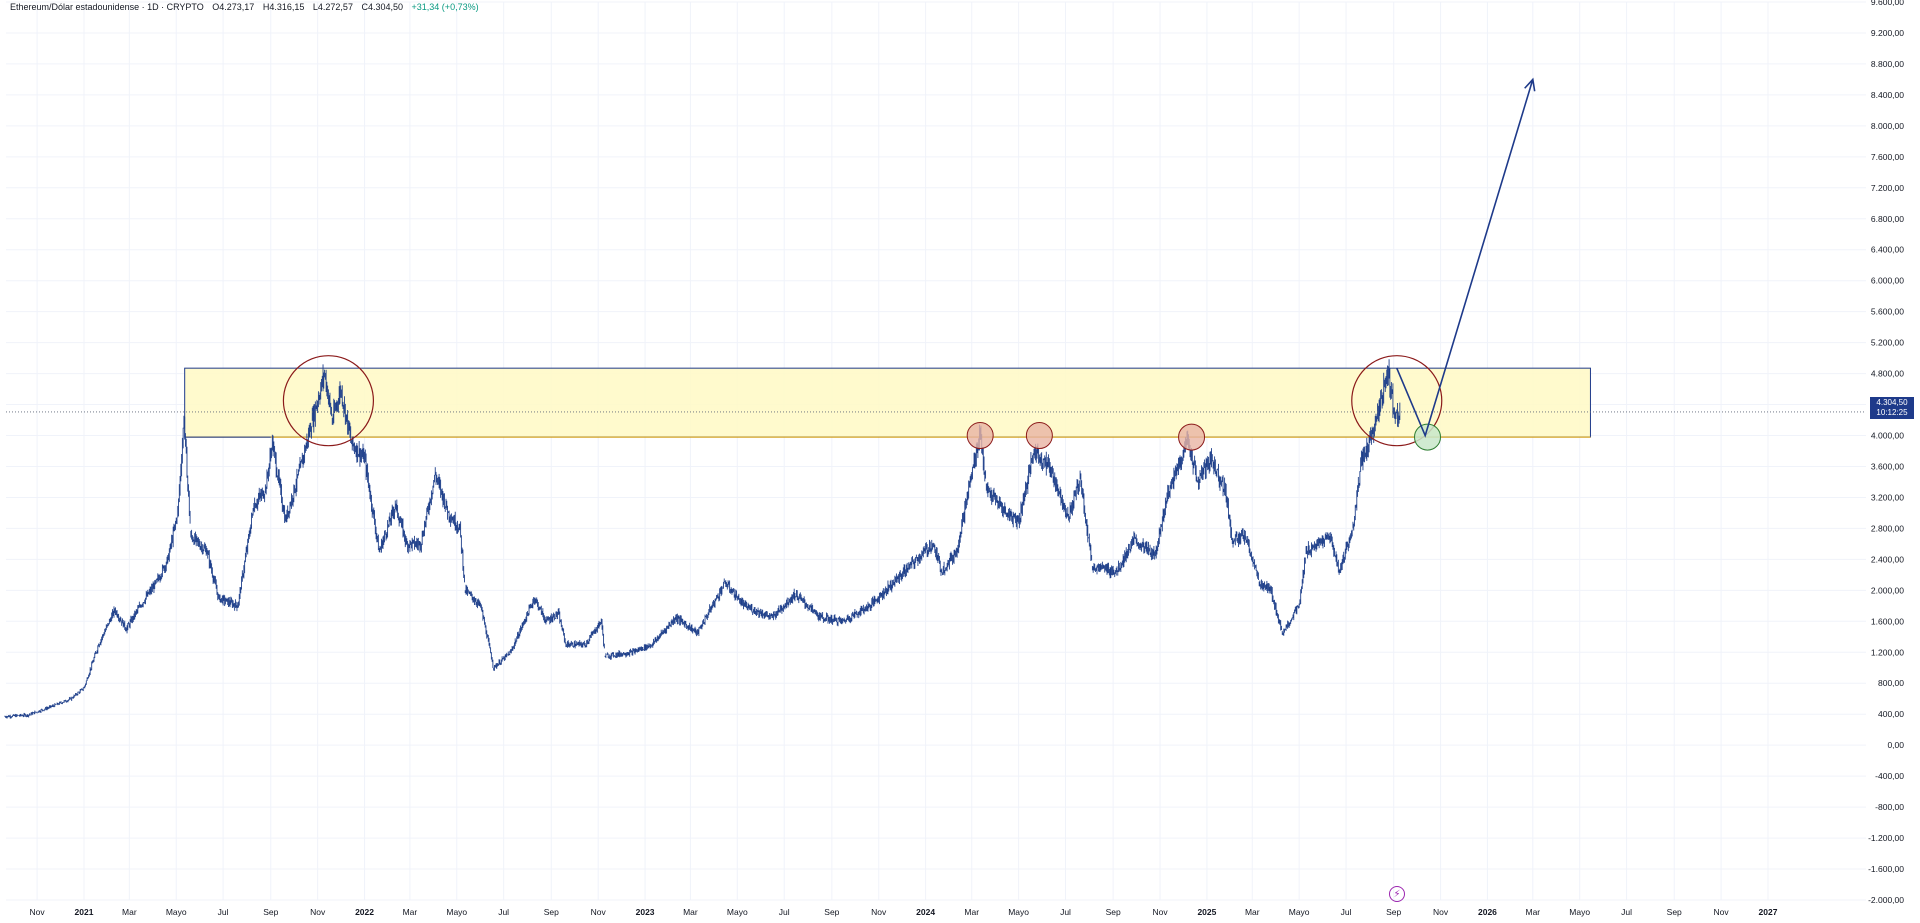  I want to click on last-price-tag: 4.304,50 10:12:25, so click(1892, 408).